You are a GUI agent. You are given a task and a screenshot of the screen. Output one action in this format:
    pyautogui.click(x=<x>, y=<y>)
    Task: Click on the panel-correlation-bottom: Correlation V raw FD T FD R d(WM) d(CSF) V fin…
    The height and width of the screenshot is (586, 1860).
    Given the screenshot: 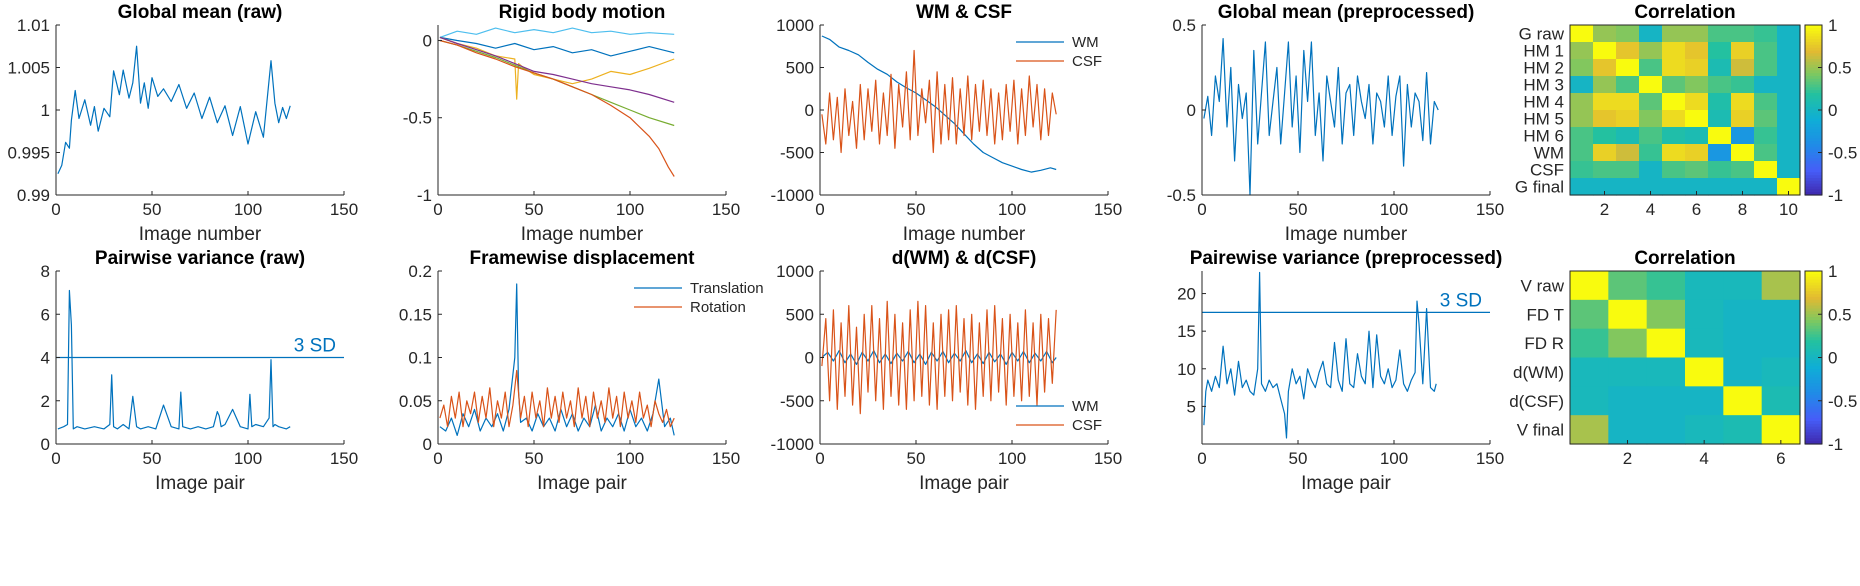 What is the action you would take?
    pyautogui.click(x=1683, y=358)
    